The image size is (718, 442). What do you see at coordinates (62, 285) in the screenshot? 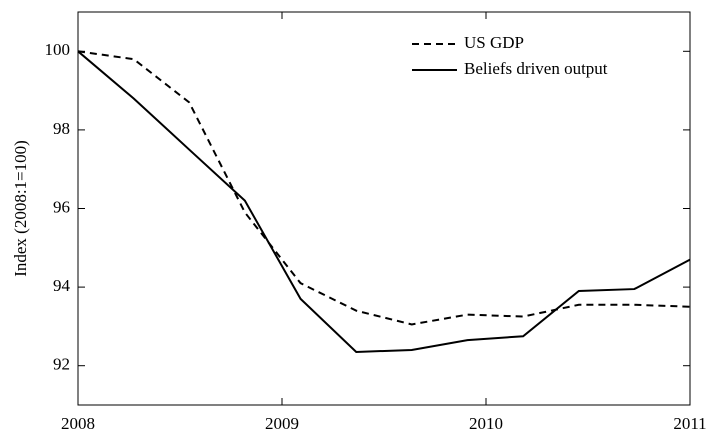
I see `y-tick-label: 94` at bounding box center [62, 285].